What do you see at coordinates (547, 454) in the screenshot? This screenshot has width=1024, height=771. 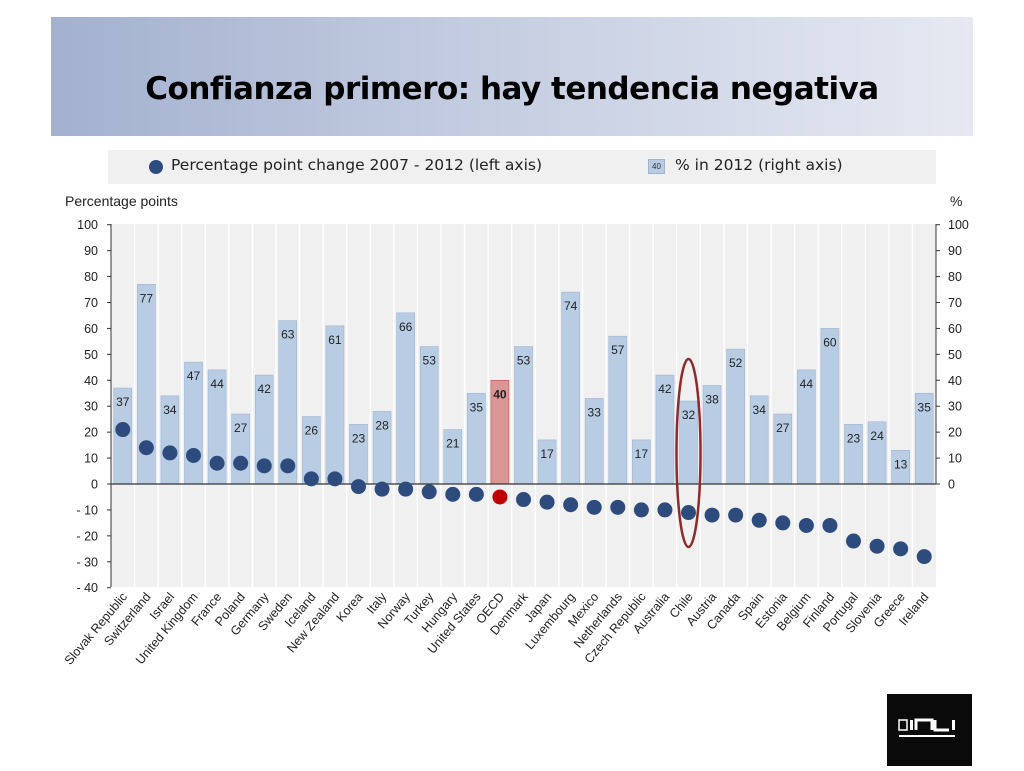 I see `bar-value-label: 17` at bounding box center [547, 454].